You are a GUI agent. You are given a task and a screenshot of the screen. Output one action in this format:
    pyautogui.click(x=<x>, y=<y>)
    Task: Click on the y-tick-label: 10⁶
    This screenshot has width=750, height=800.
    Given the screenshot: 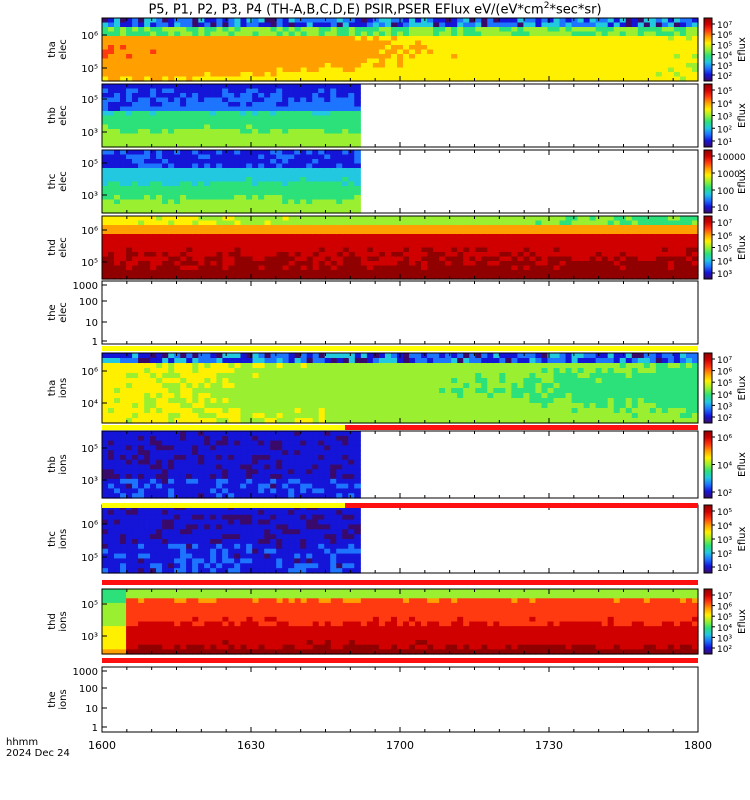 What is the action you would take?
    pyautogui.click(x=89, y=231)
    